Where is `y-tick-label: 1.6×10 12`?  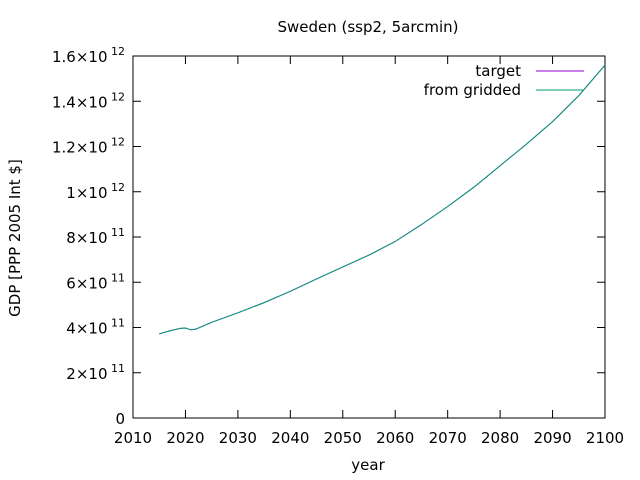 y-tick-label: 1.6×10 12 is located at coordinates (88, 55).